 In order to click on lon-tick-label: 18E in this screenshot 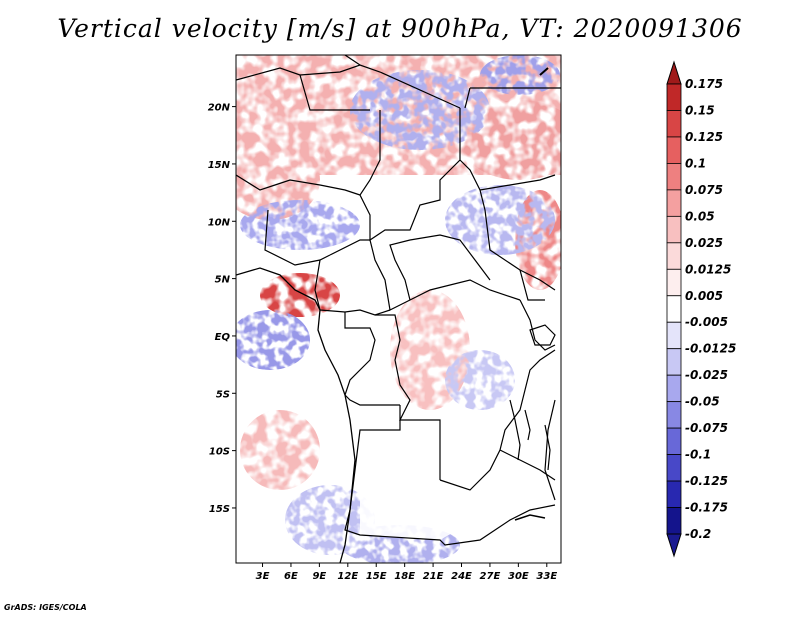, I will do `click(404, 576)`.